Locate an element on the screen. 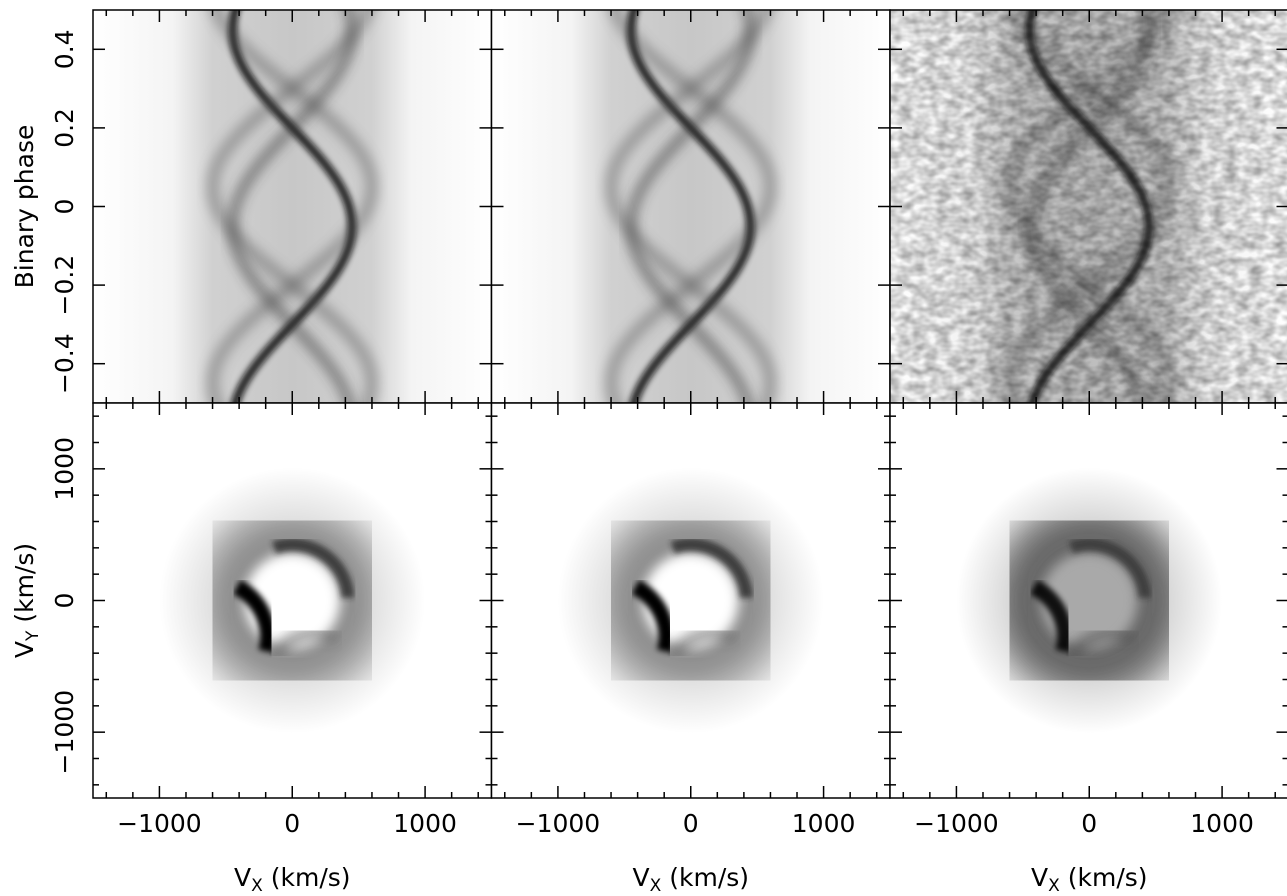  y-axis-label: VY (km/s) is located at coordinates (26, 600).